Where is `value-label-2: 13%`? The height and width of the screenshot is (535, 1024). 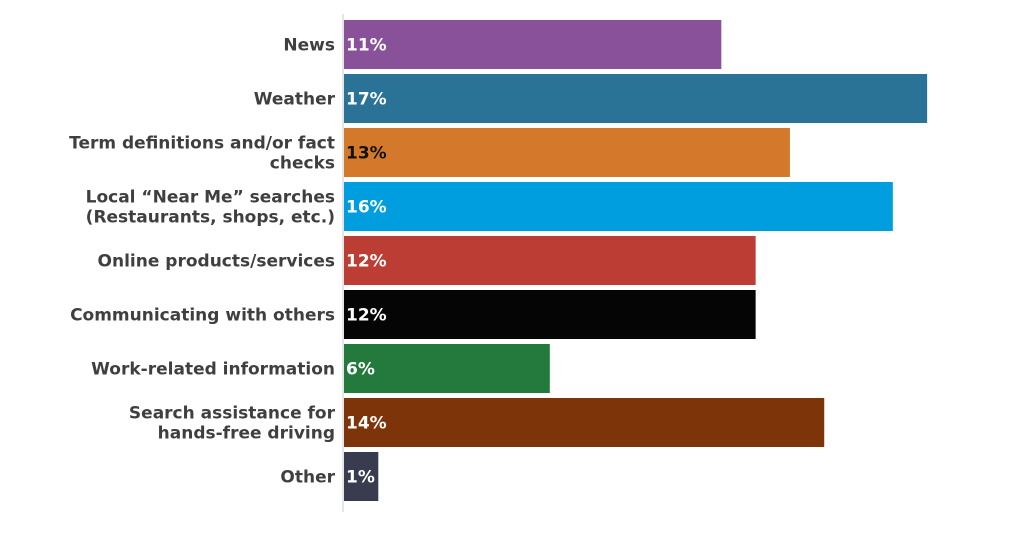 value-label-2: 13% is located at coordinates (366, 154).